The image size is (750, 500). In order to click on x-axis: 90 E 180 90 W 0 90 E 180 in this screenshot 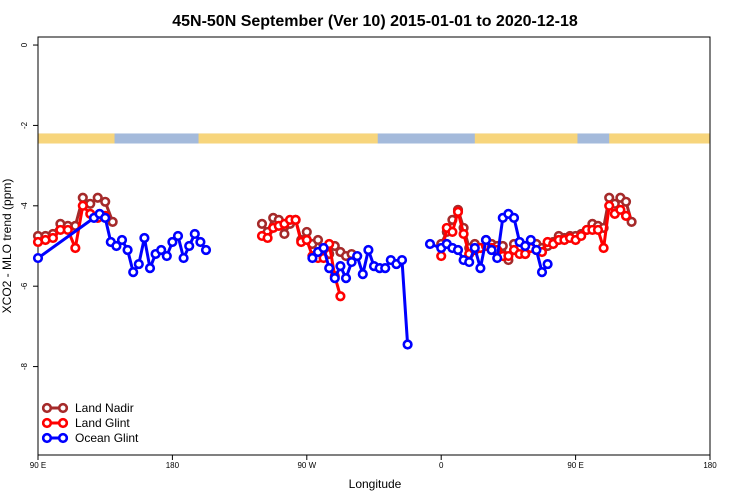, I will do `click(373, 462)`.